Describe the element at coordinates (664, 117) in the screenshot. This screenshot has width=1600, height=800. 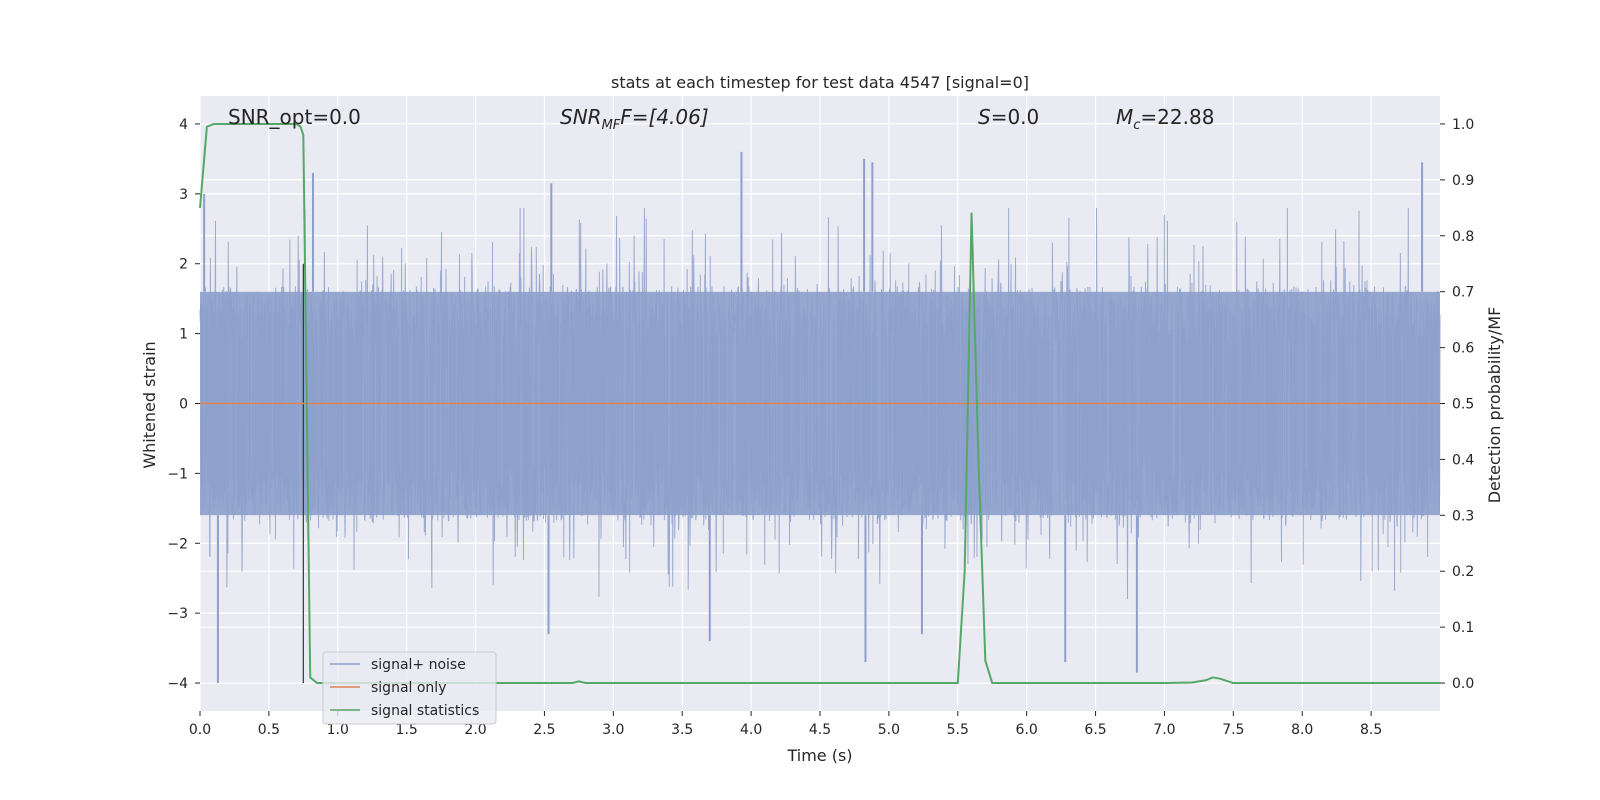
I see `snr-mf-value: F=[4.06]` at that location.